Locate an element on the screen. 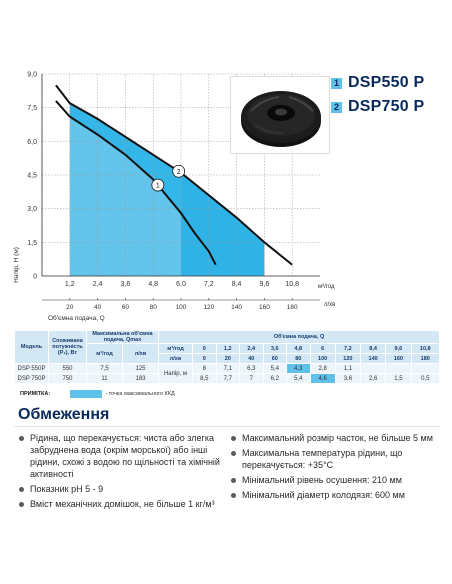 Image resolution: width=452 pixels, height=584 pixels. flow-m3h: 6 is located at coordinates (322, 348).